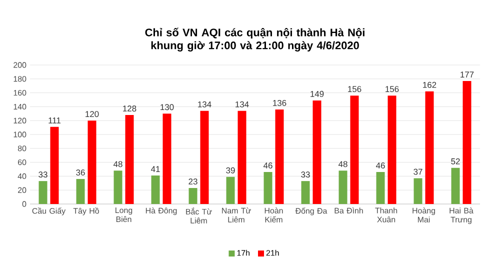  What do you see at coordinates (193, 181) in the screenshot?
I see `data-label: 23` at bounding box center [193, 181].